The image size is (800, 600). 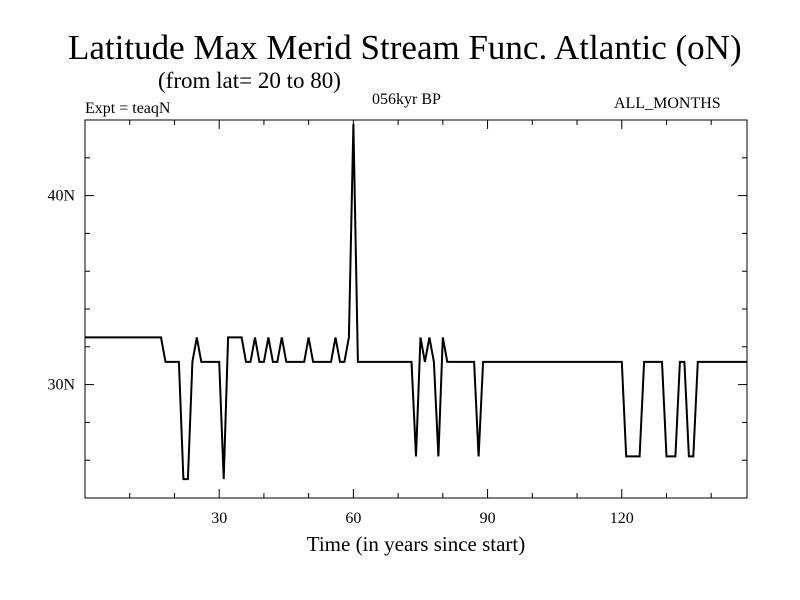 I want to click on x-tick-label: 120, so click(x=622, y=518).